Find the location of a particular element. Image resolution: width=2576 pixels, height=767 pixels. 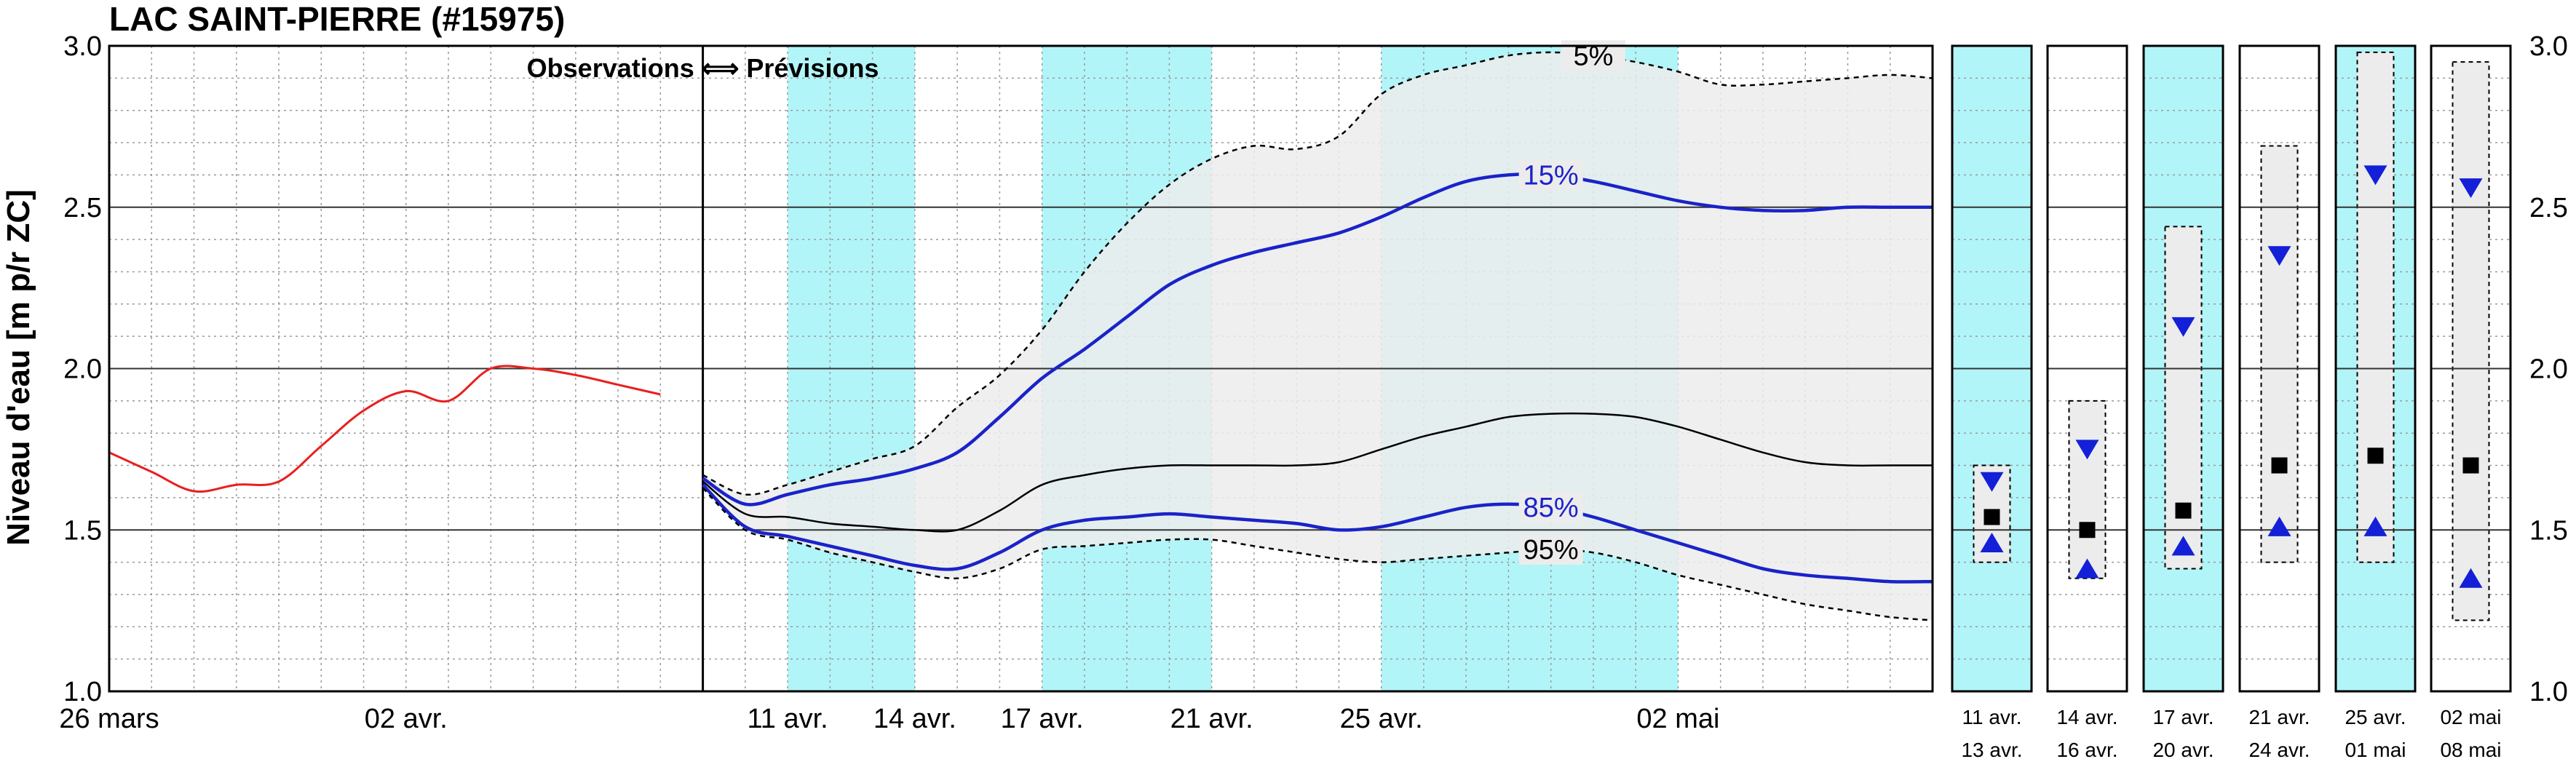

x-tick-label: 21 avr. is located at coordinates (1211, 719).